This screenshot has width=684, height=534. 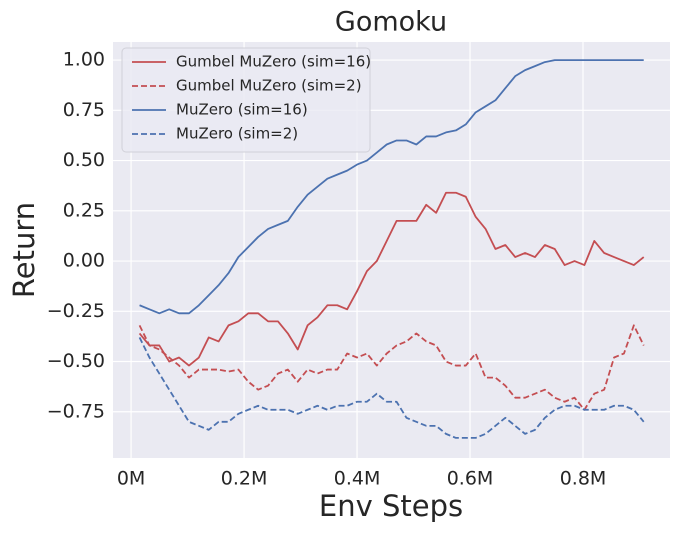 I want to click on y-tick-label: 0.75, so click(x=84, y=110).